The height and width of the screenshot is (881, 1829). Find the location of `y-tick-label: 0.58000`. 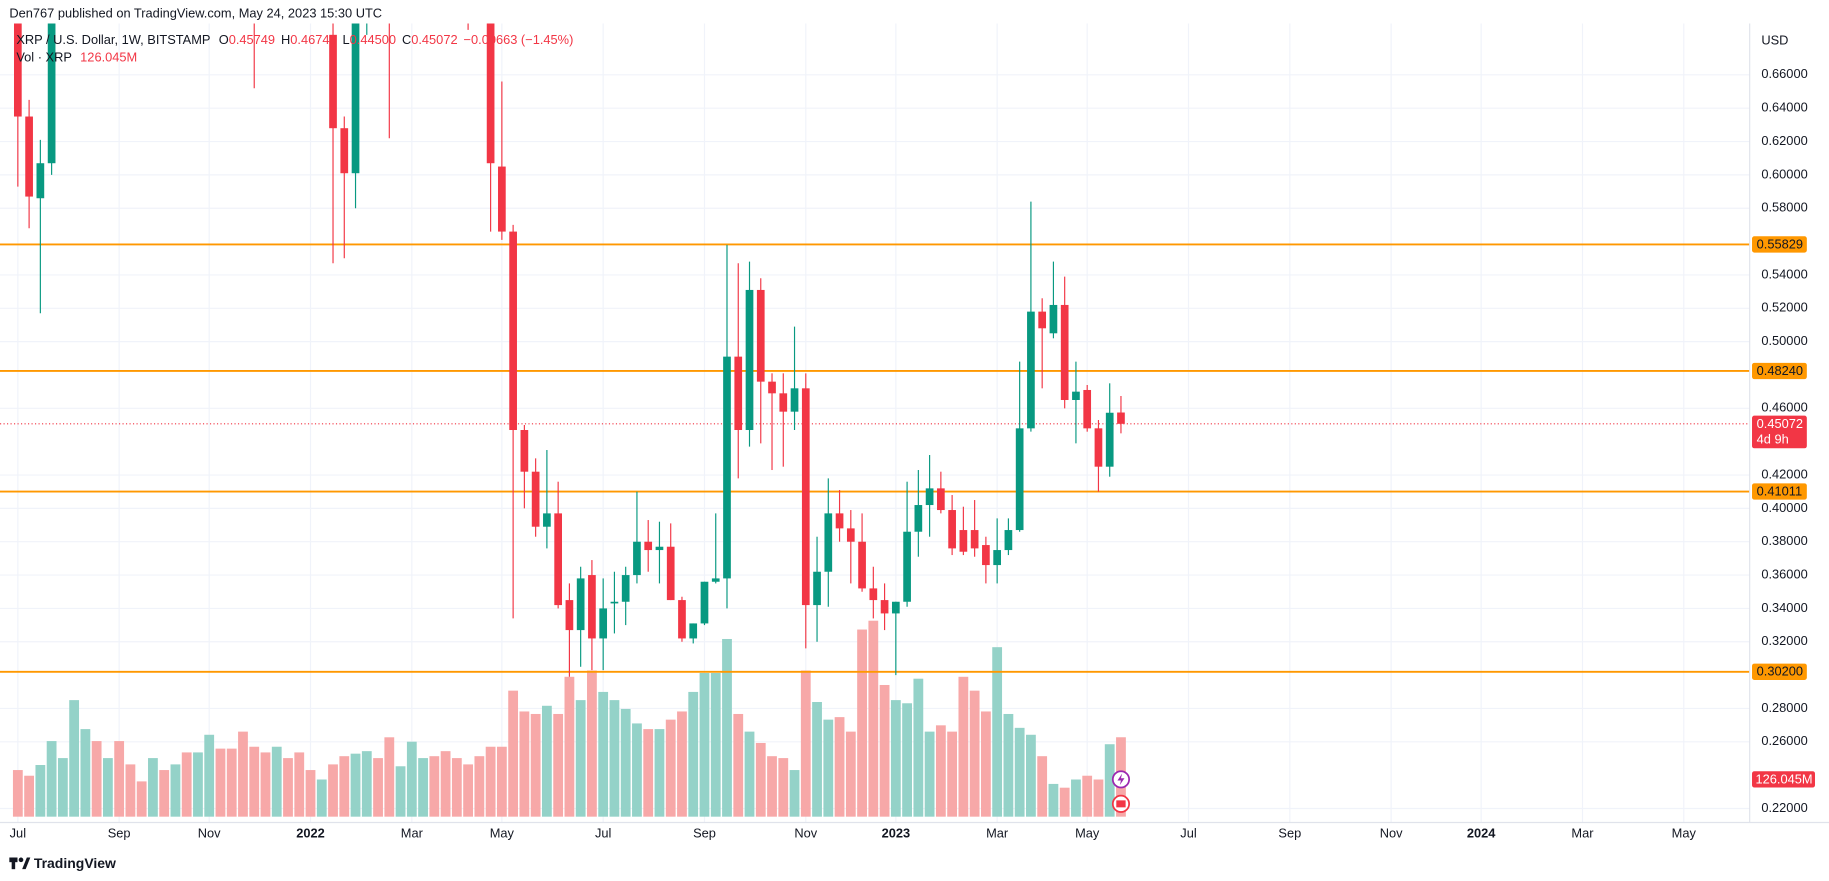

y-tick-label: 0.58000 is located at coordinates (1784, 207).